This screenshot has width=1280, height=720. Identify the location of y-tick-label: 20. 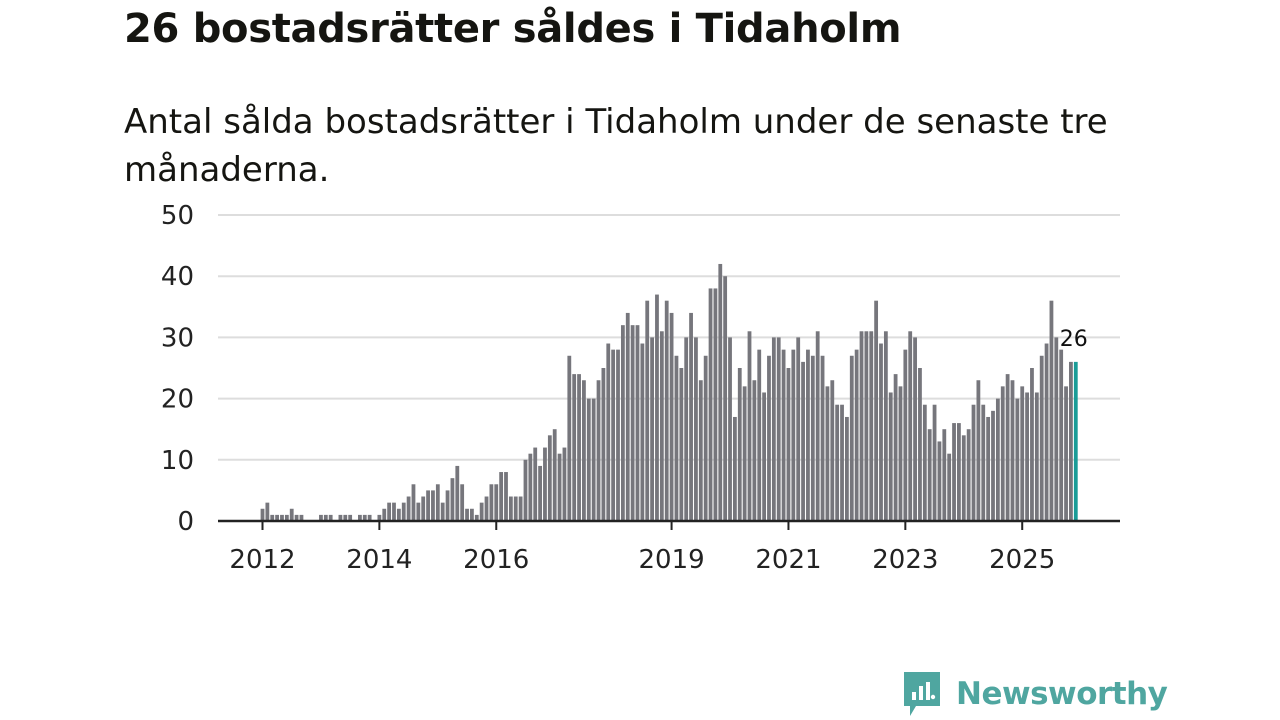
(177, 400).